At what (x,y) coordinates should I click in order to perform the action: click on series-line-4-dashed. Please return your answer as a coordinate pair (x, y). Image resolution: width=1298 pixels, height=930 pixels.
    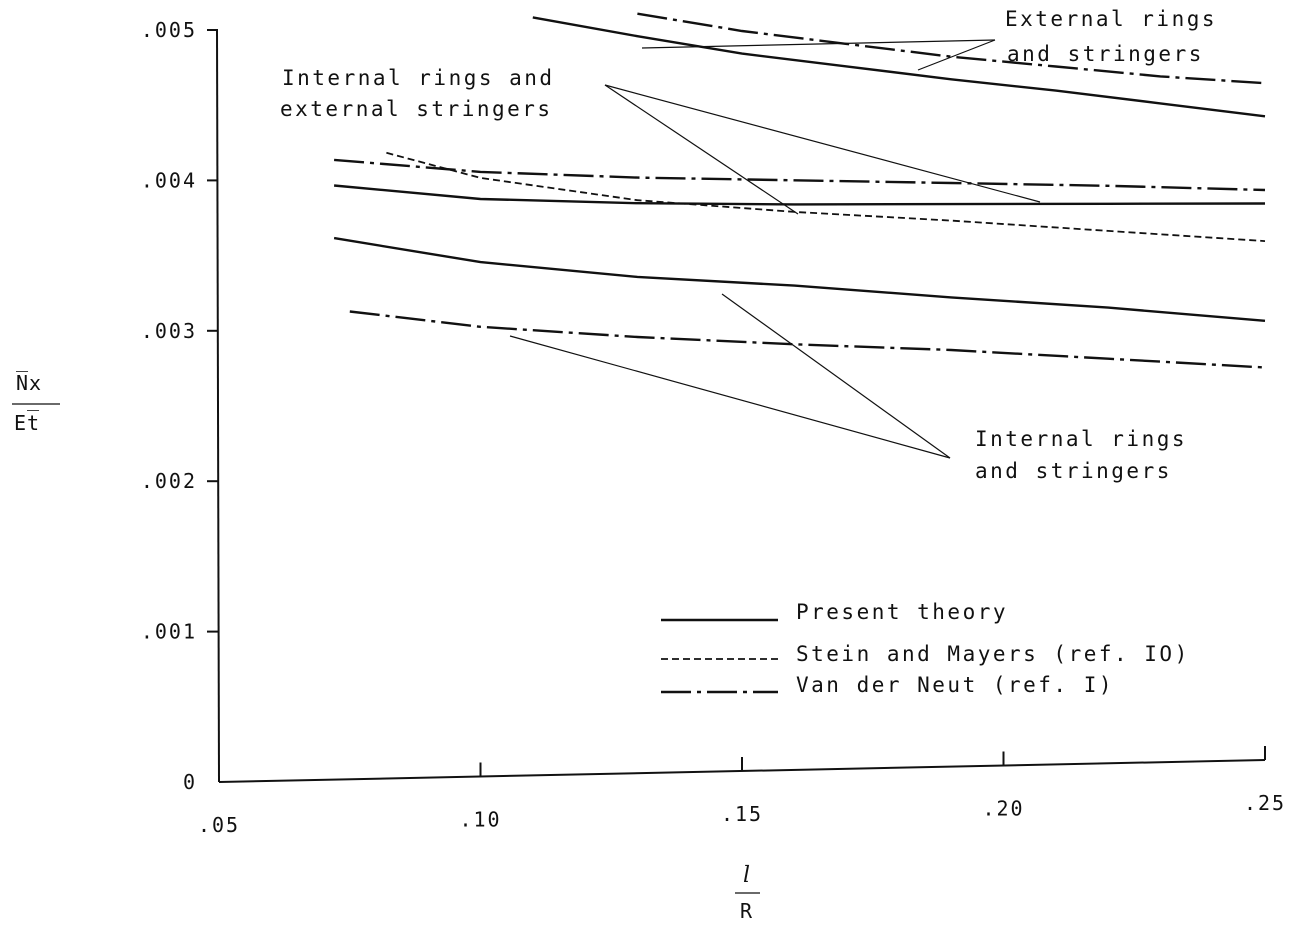
    Looking at the image, I should click on (826, 196).